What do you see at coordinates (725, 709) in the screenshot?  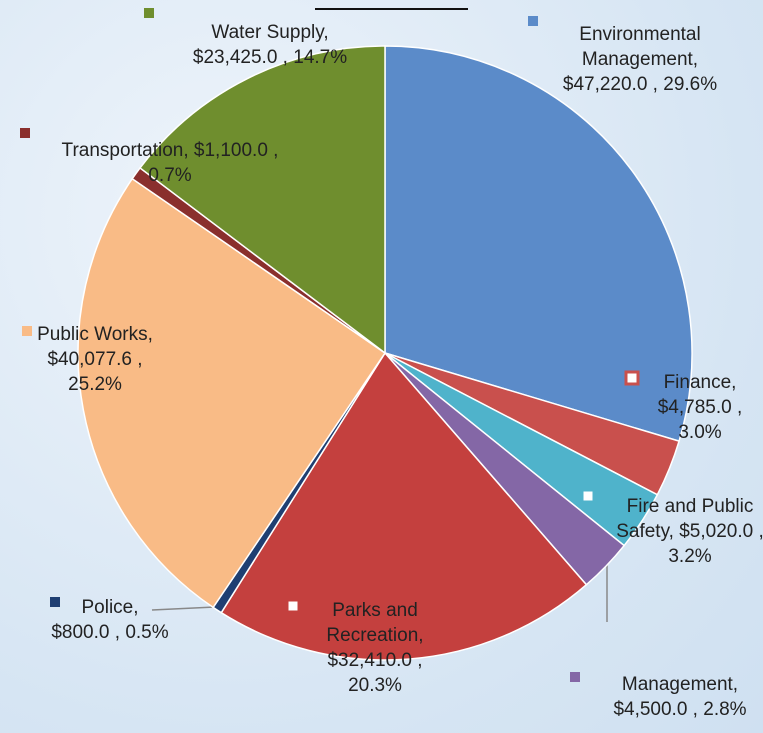 I see `label-percent: 2.8%` at bounding box center [725, 709].